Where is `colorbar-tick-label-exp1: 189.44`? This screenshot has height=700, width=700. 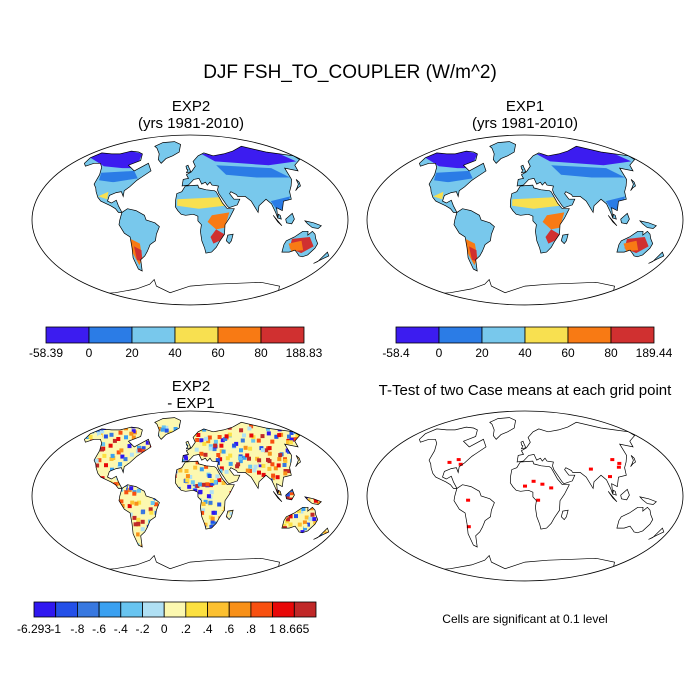
colorbar-tick-label-exp1: 189.44 is located at coordinates (654, 353).